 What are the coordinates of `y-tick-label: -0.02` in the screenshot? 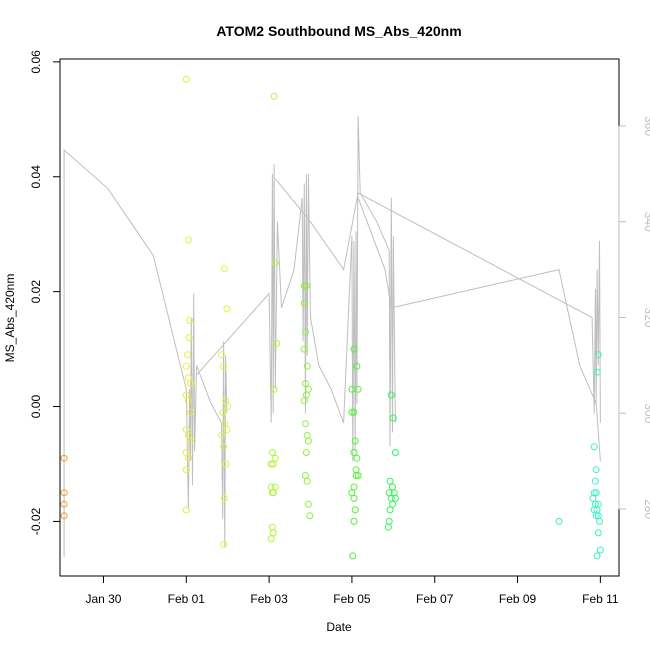 It's located at (36, 521).